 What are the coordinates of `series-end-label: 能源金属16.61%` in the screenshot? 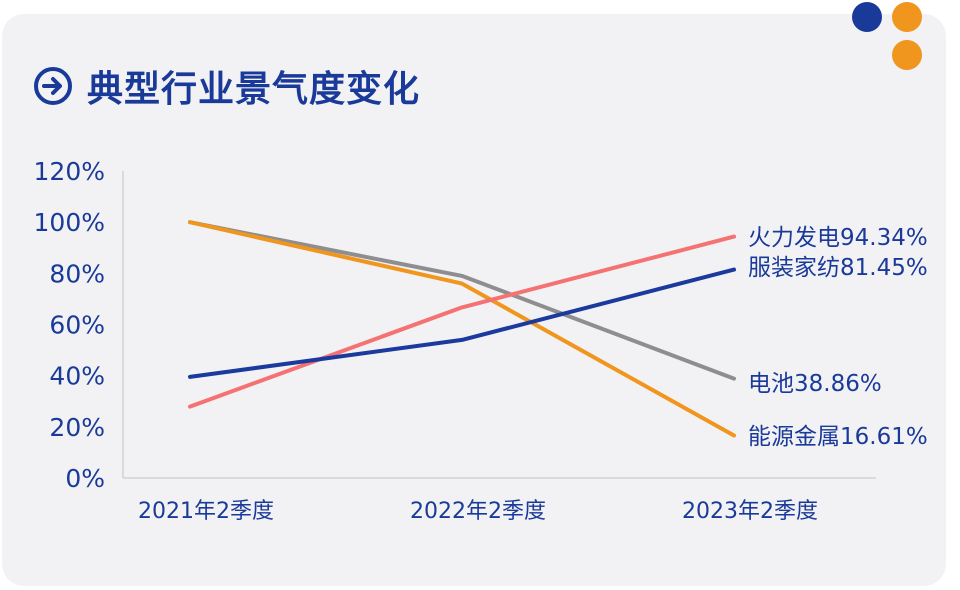 It's located at (838, 437).